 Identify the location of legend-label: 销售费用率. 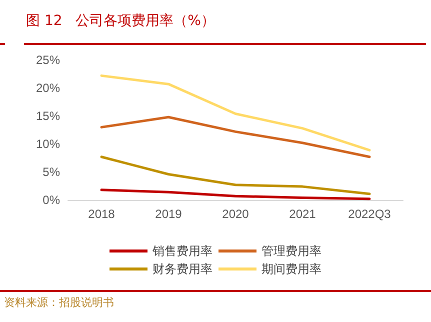
(182, 251).